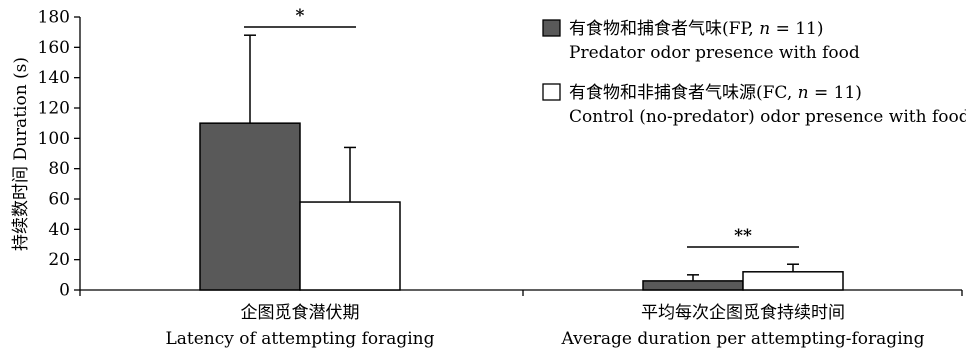 The image size is (966, 356). What do you see at coordinates (59, 260) in the screenshot?
I see `y-tick-label: 20` at bounding box center [59, 260].